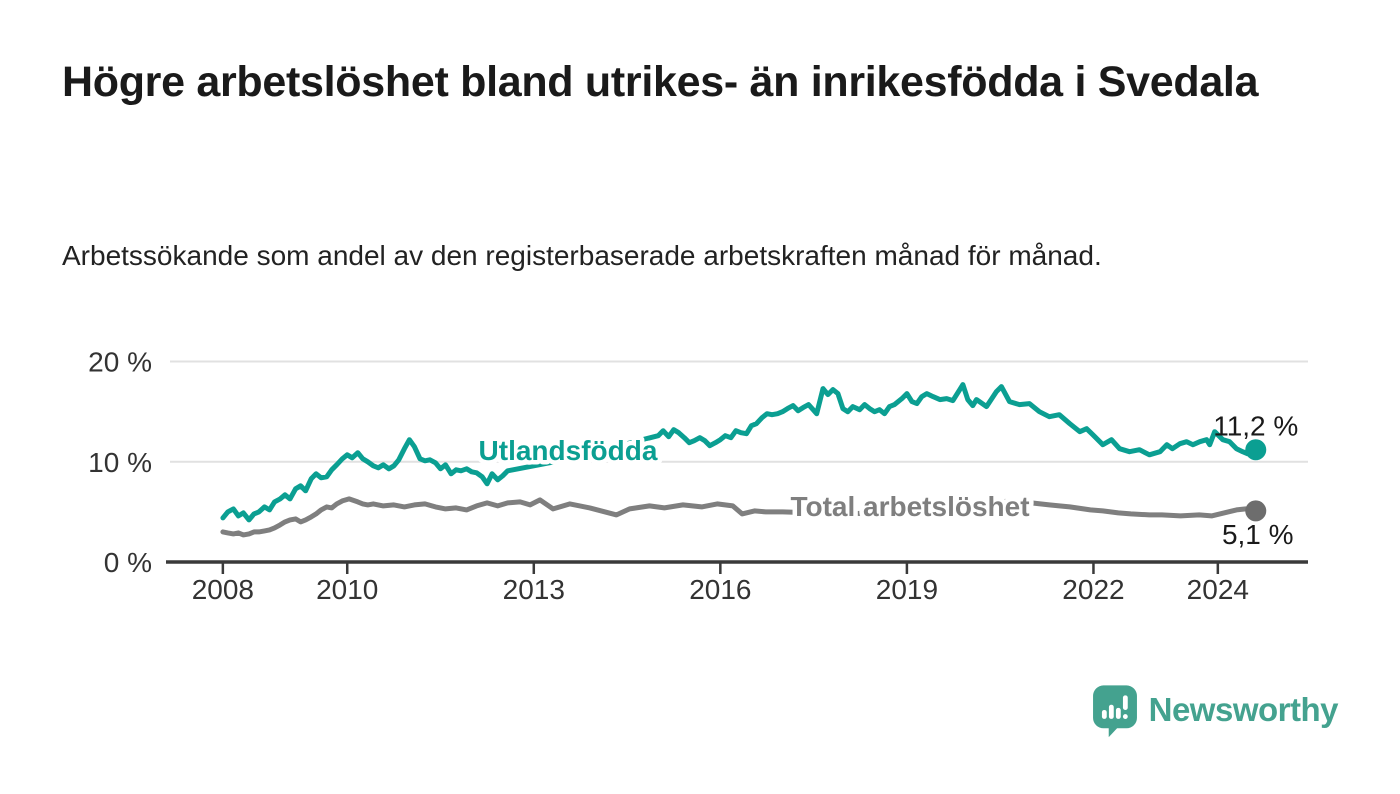 The width and height of the screenshot is (1400, 794). I want to click on x-axis-tick-label: 2022, so click(1093, 589).